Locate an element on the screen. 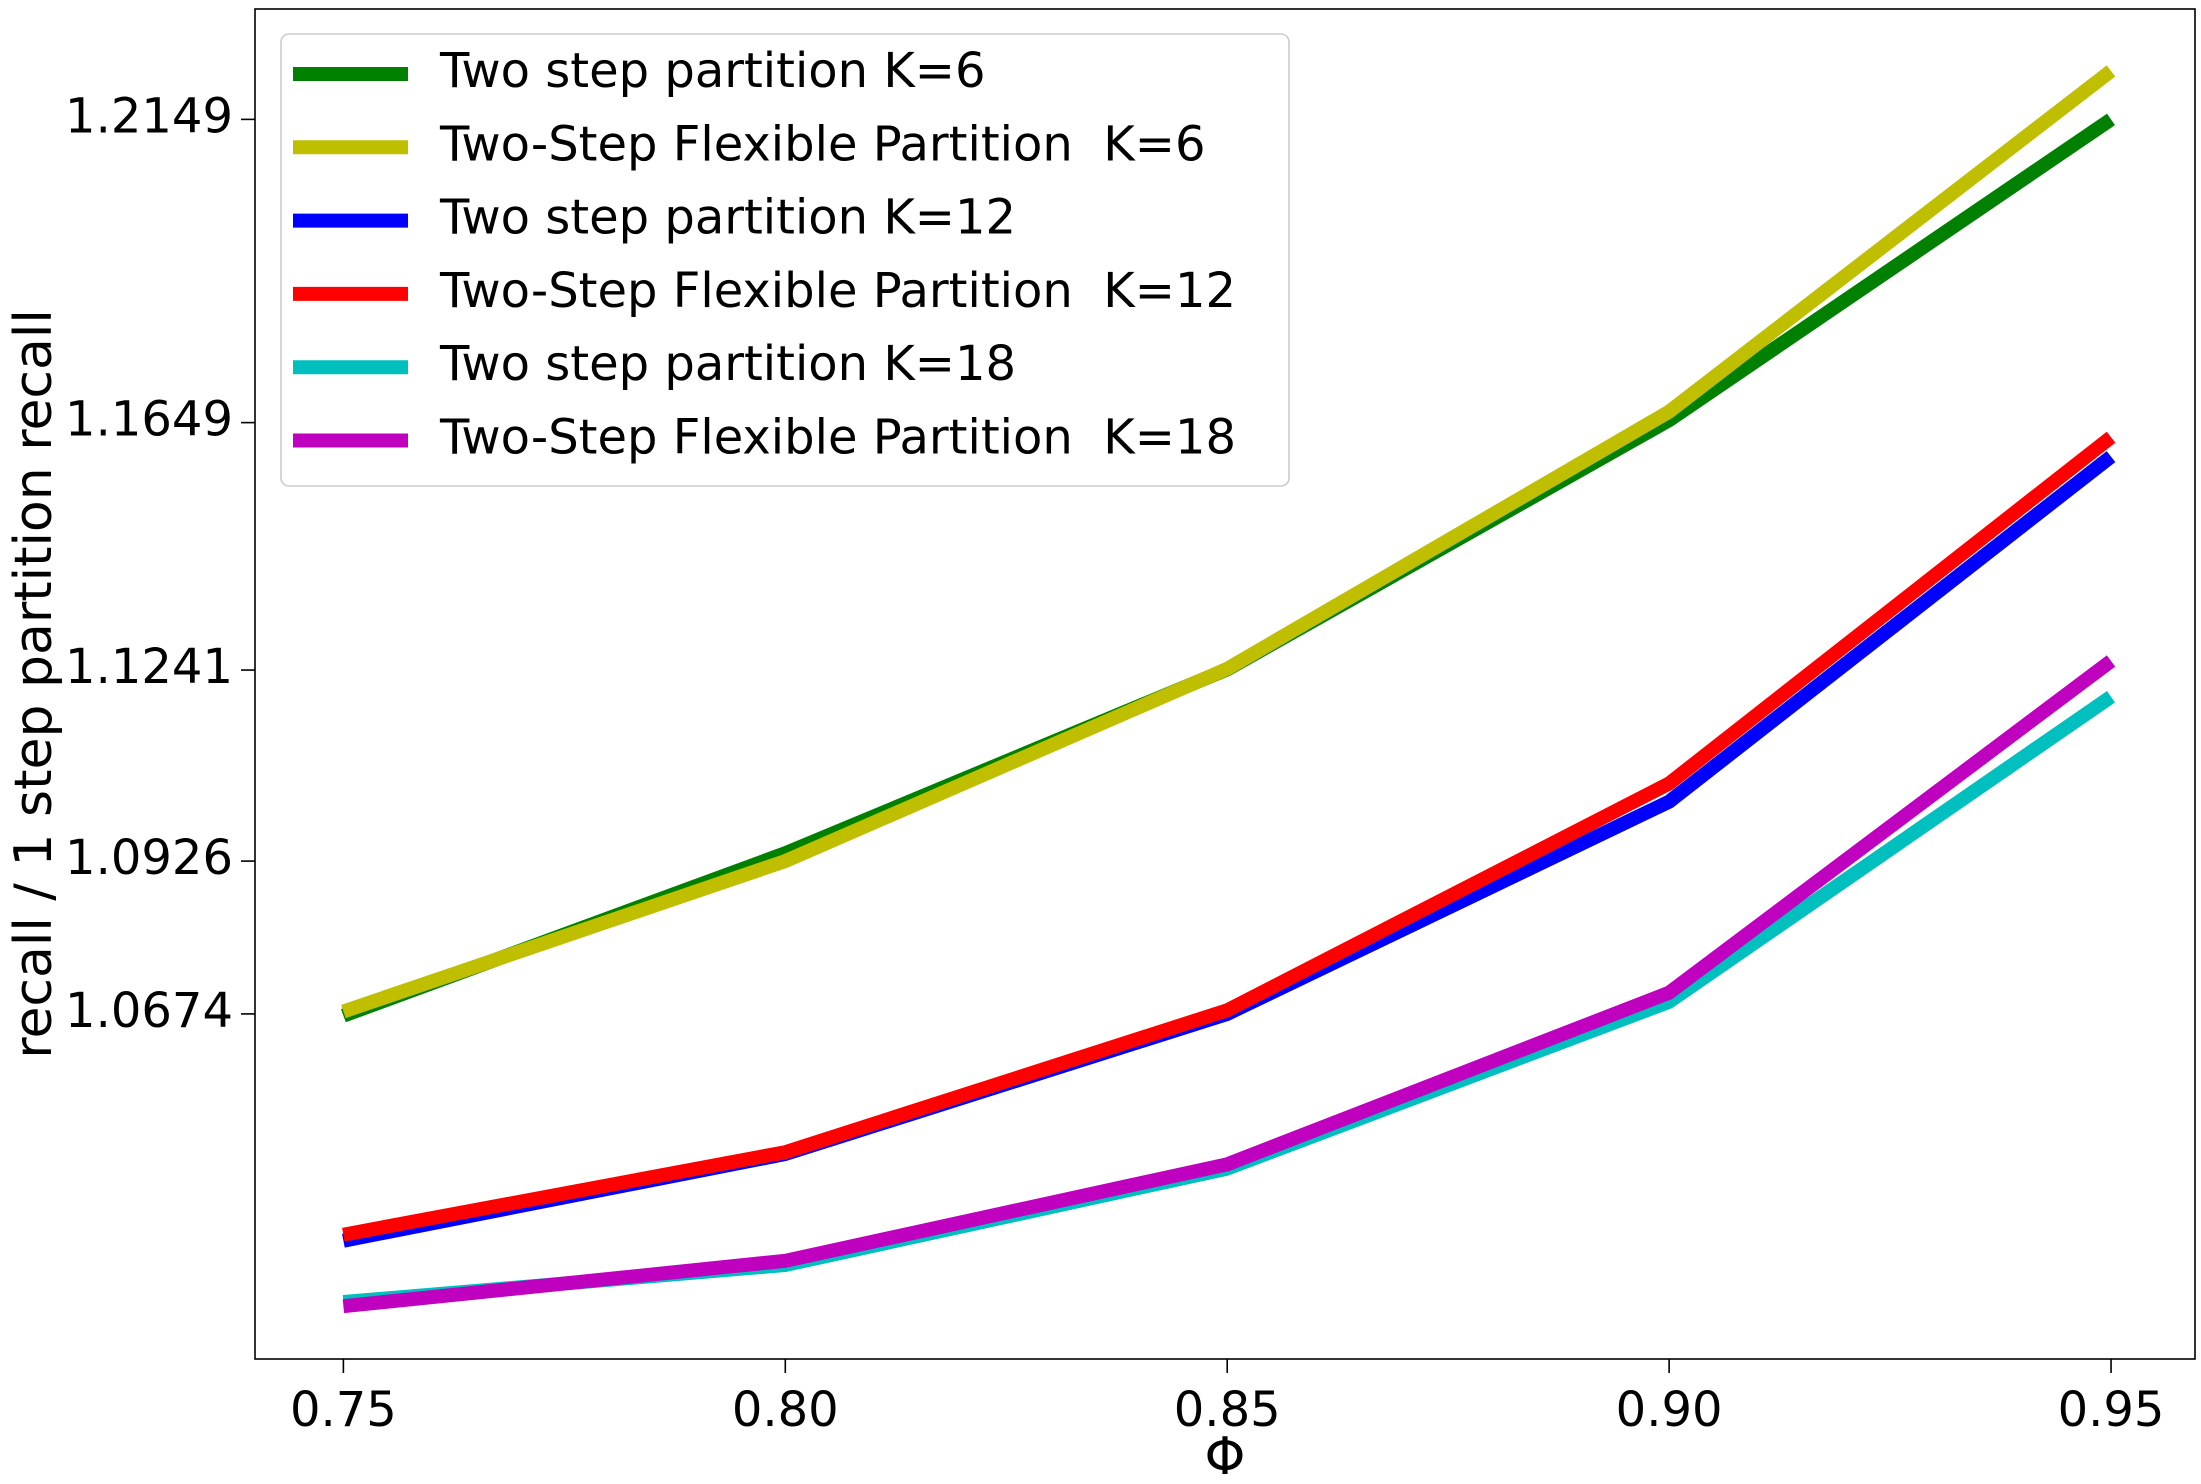  legend-label-two-step-partition-k-12: Two step partition K=12 is located at coordinates (727, 218).